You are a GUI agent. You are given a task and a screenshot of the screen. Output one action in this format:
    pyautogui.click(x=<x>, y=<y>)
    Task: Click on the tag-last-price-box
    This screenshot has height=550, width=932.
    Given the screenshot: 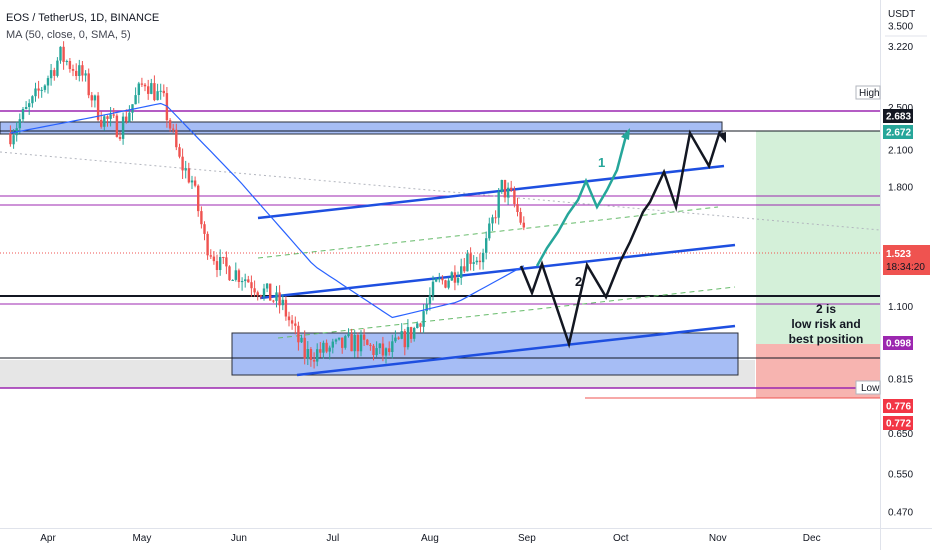 What is the action you would take?
    pyautogui.click(x=906, y=260)
    